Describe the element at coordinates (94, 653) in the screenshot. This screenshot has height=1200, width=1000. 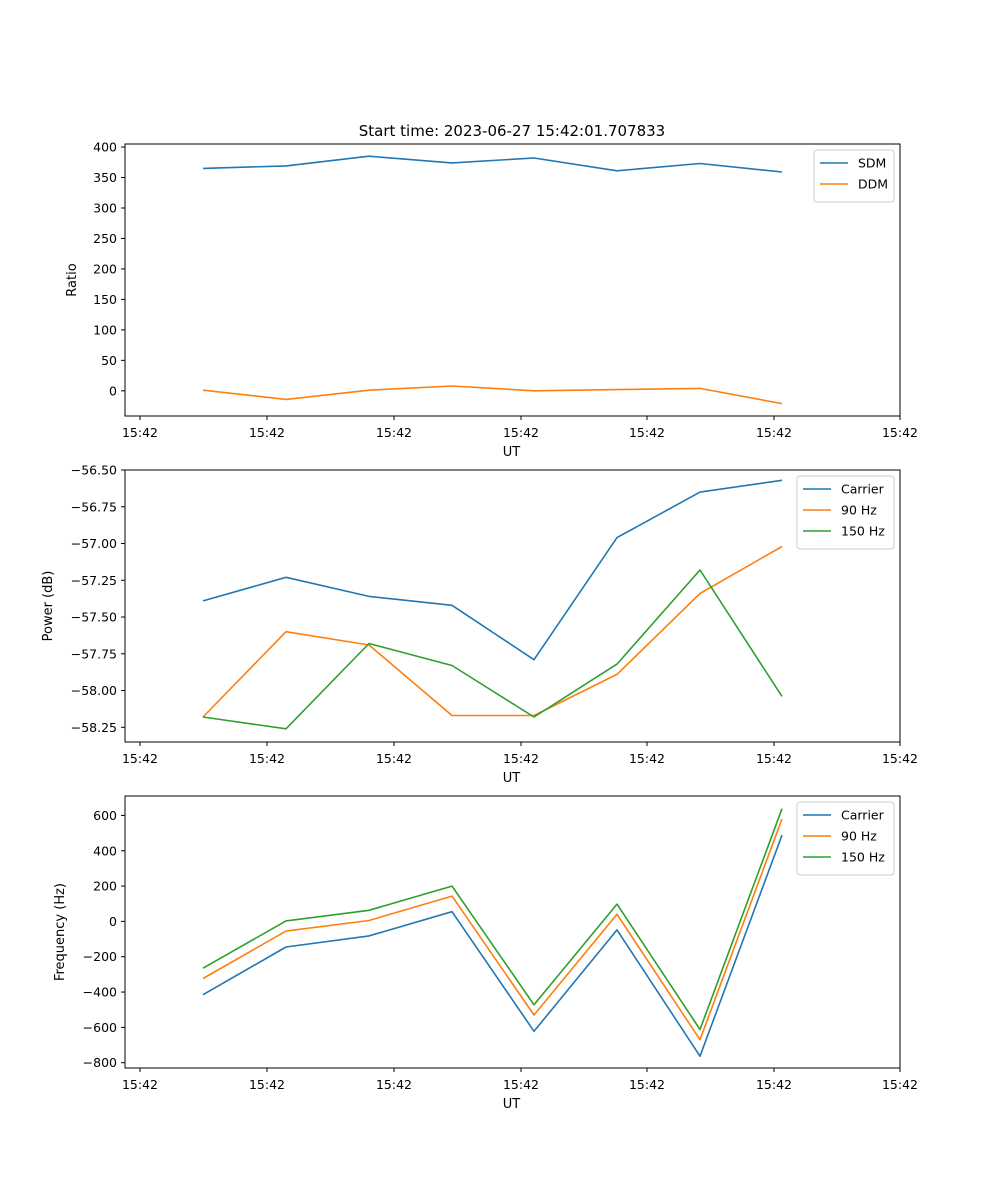
I see `y-tick-label: −57.75` at that location.